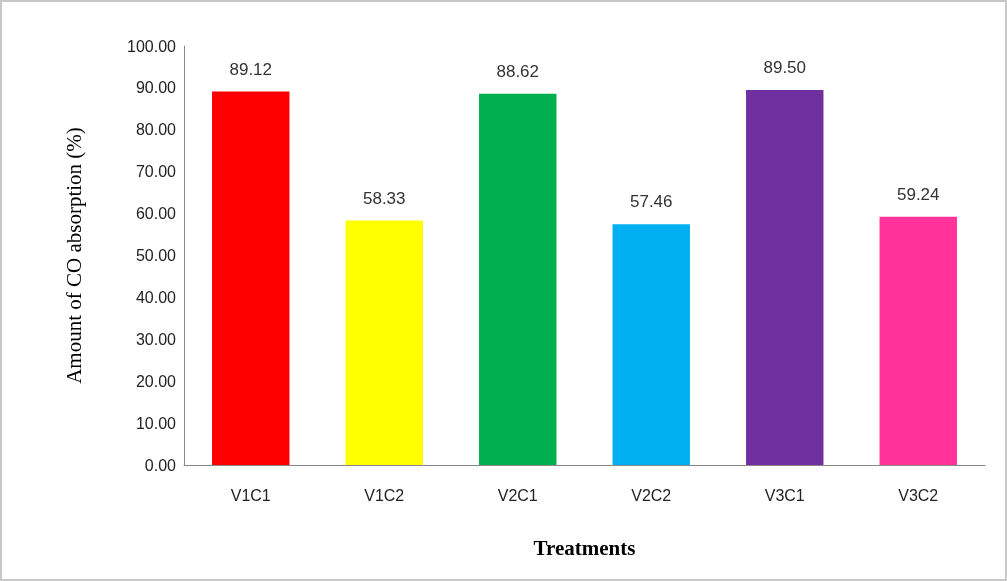 This screenshot has width=1007, height=581. What do you see at coordinates (251, 69) in the screenshot?
I see `data-label: 89.12` at bounding box center [251, 69].